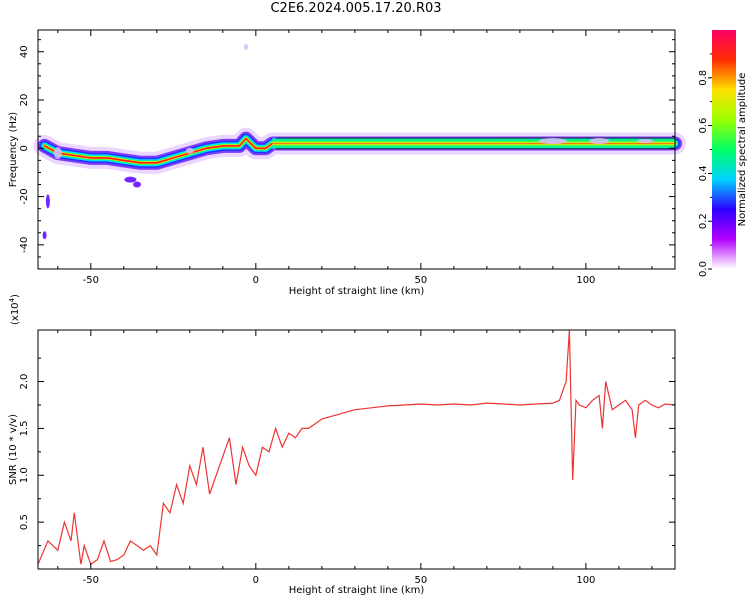  I want to click on top-y-axis-label: Frequency (Hz), so click(13, 150).